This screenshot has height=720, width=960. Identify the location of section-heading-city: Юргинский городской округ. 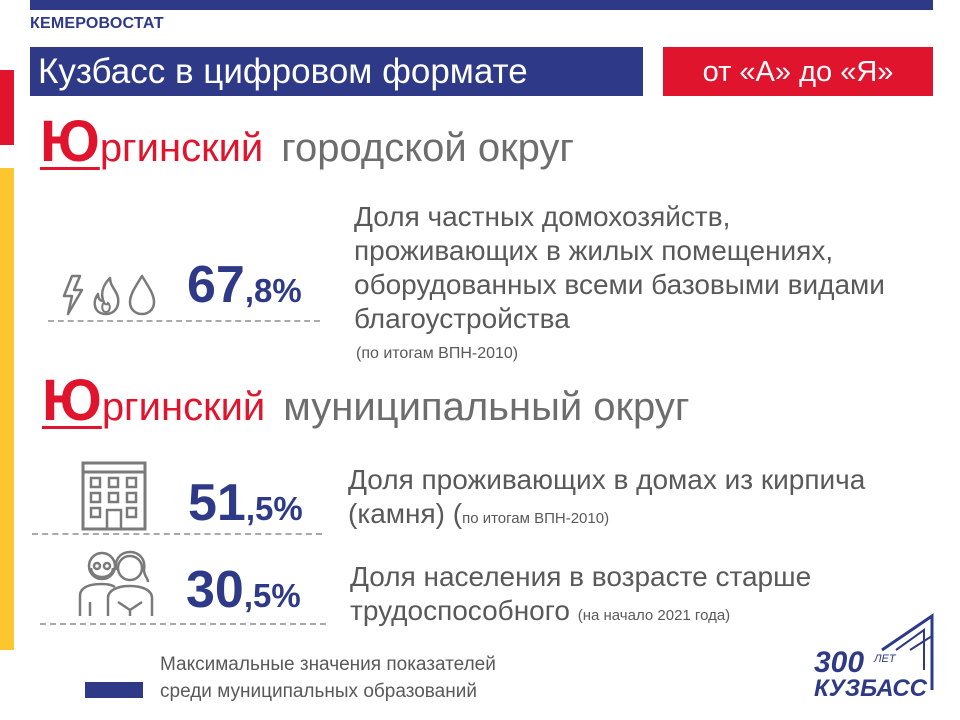
(307, 141).